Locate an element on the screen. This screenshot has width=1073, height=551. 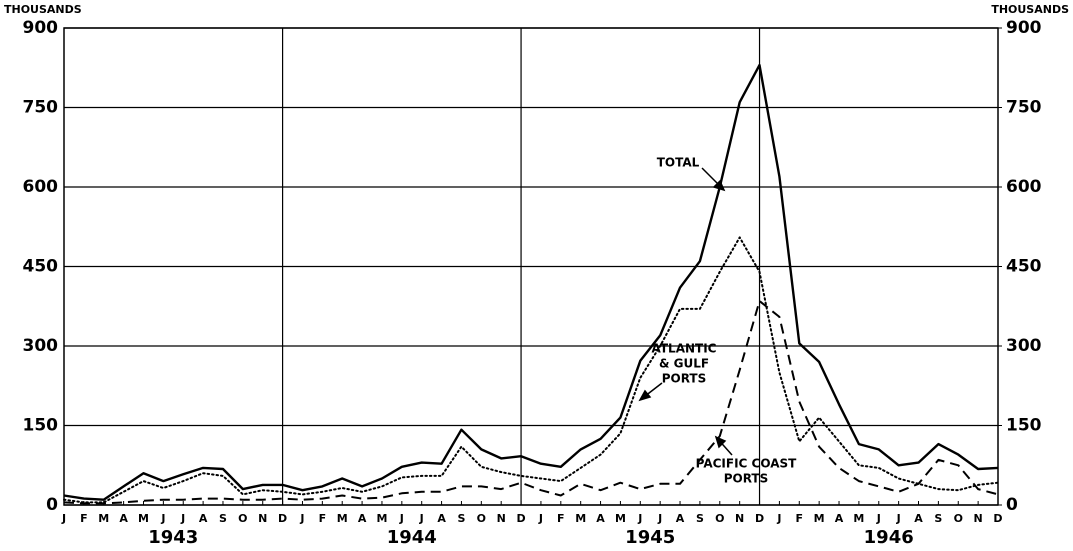
y-tick-label: 600 is located at coordinates (41, 187).